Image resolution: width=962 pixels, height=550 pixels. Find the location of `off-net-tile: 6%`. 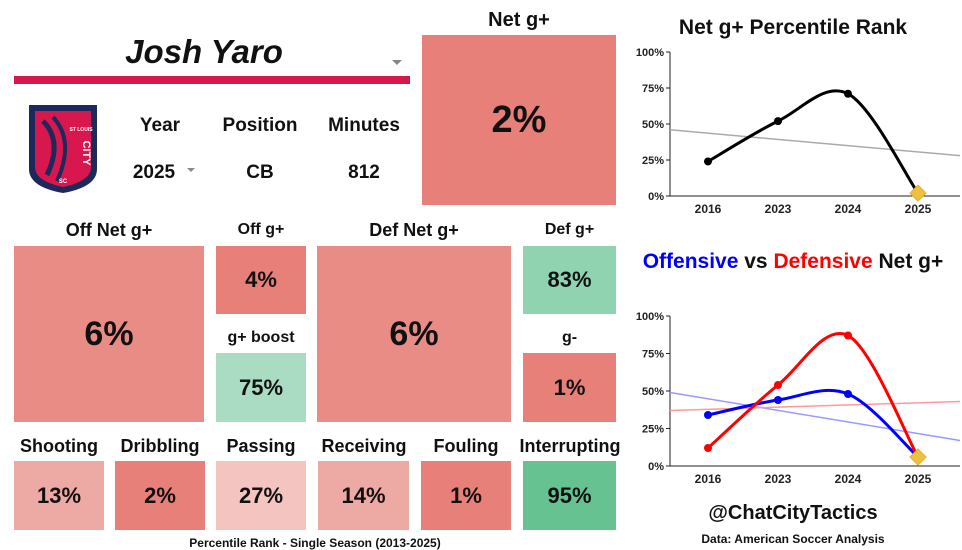

off-net-tile: 6% is located at coordinates (109, 334).